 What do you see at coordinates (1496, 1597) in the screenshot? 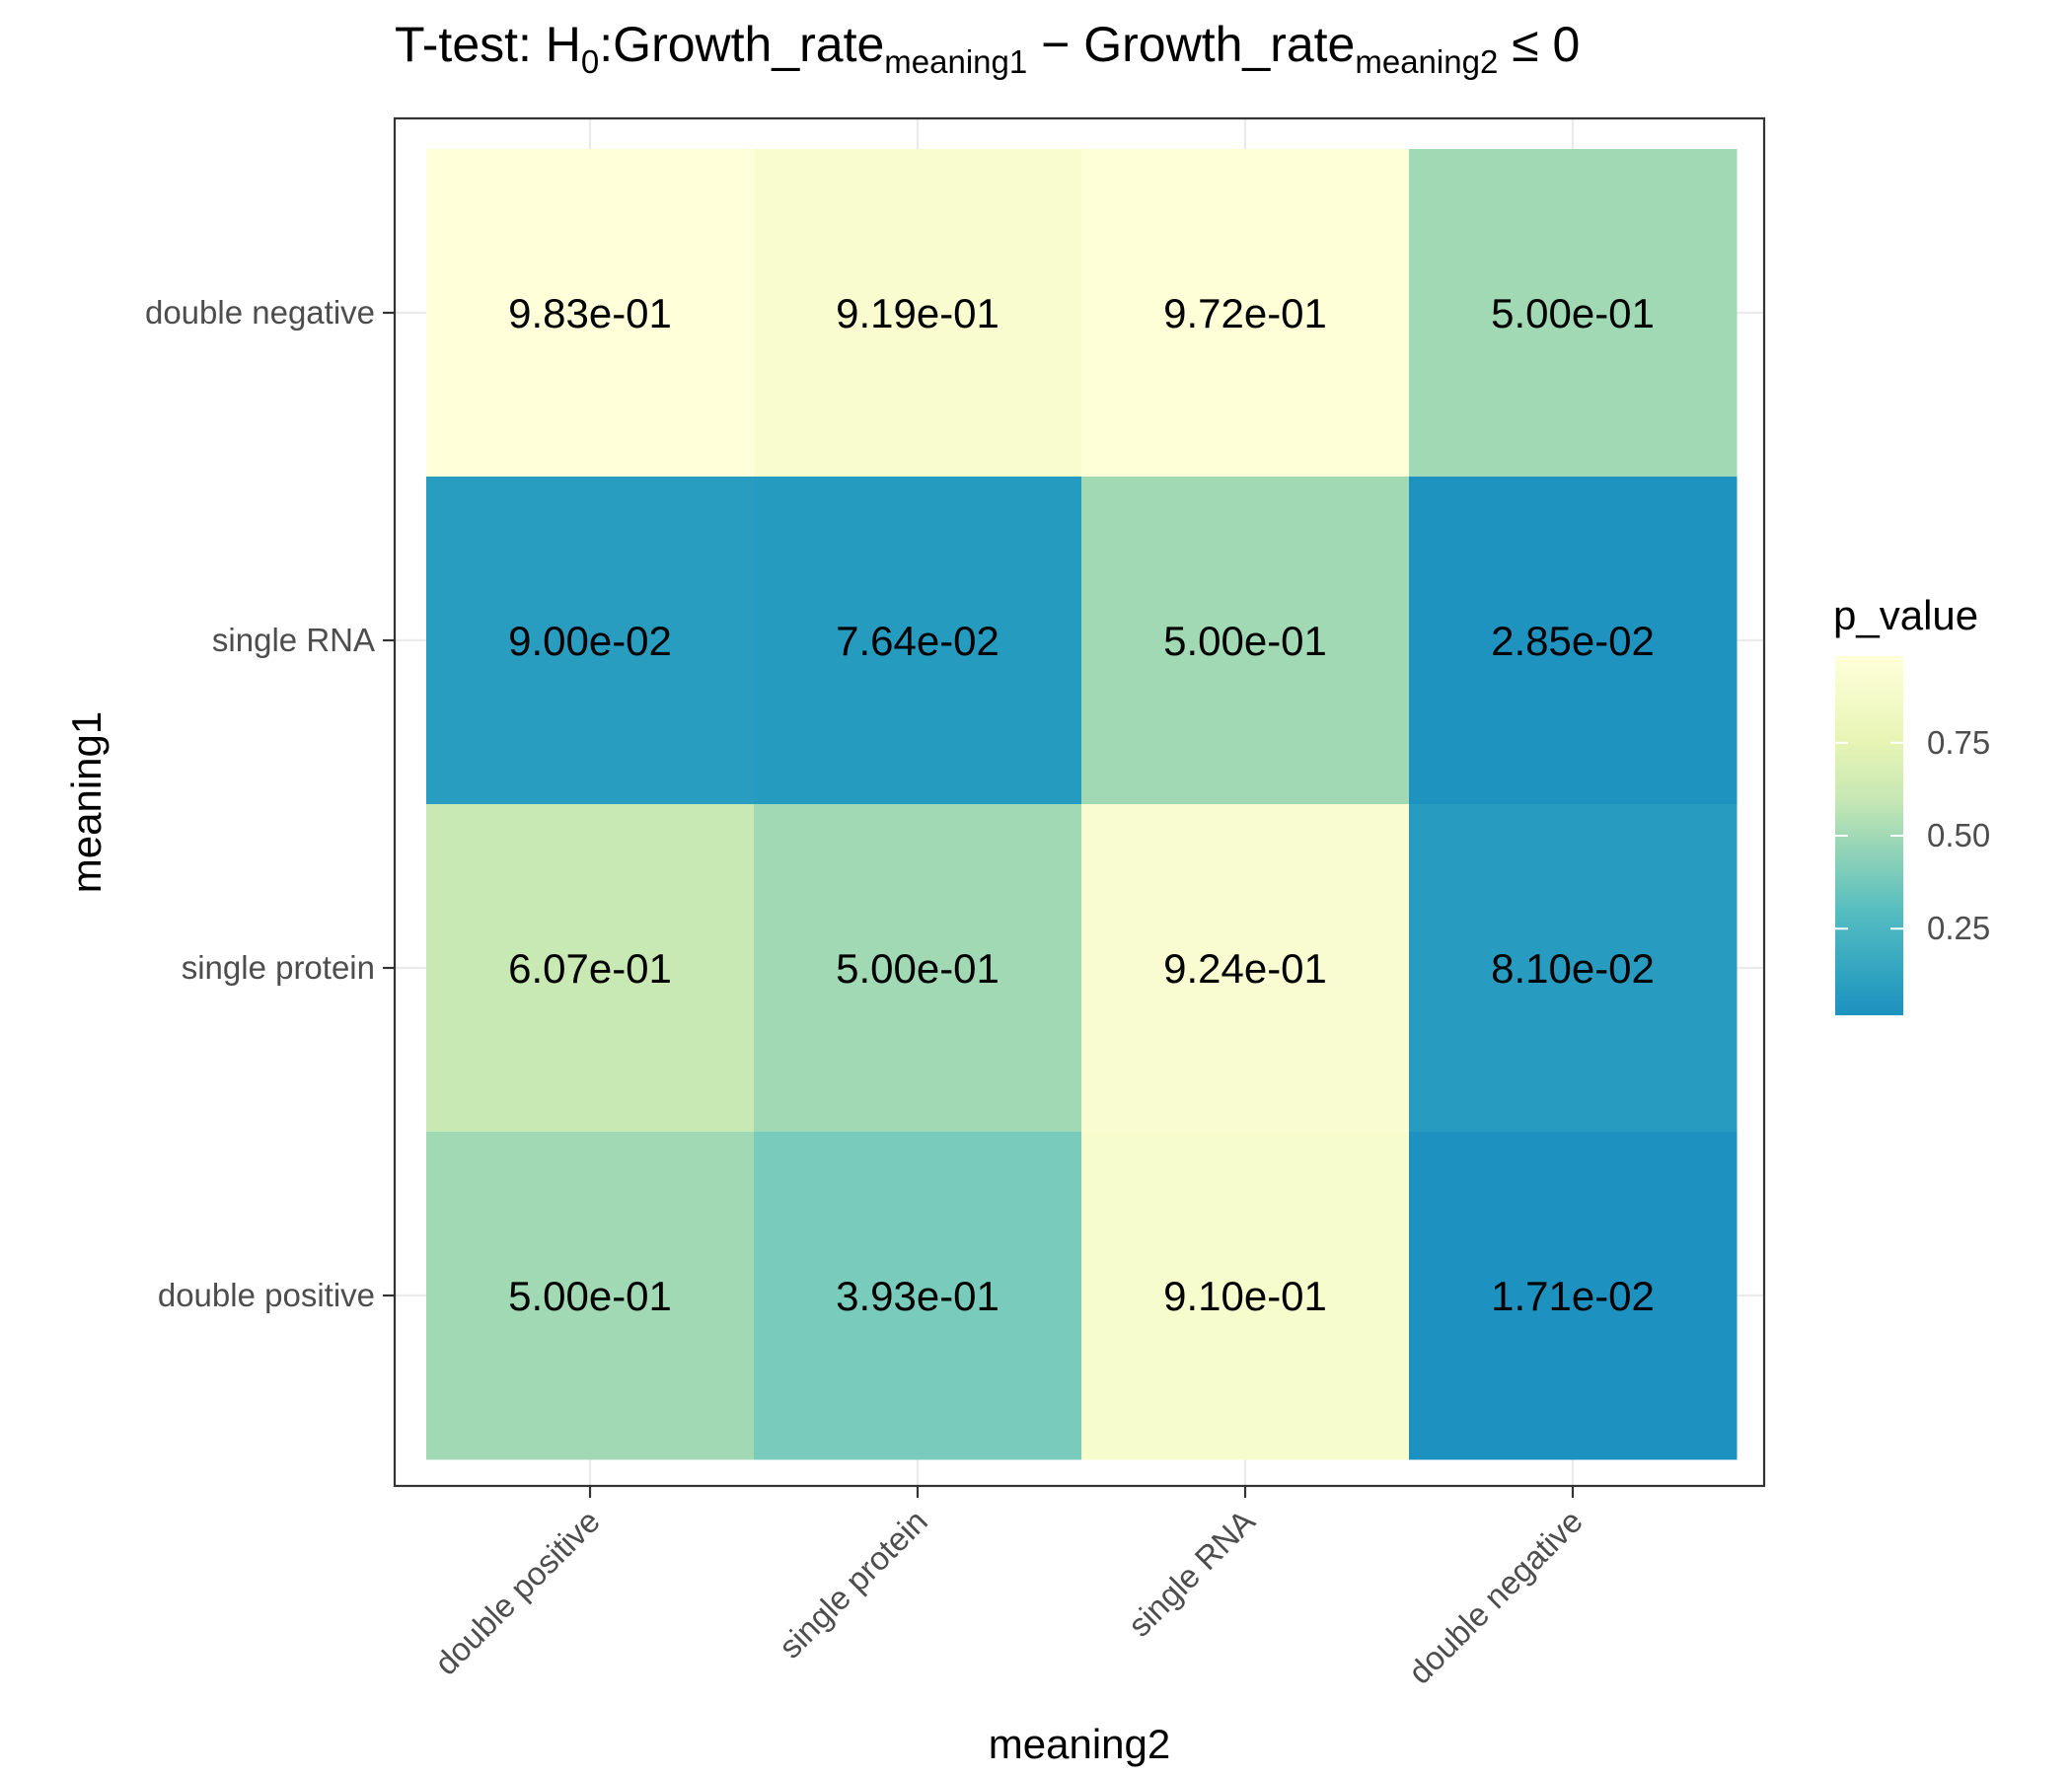
I see `x-tick-label: double negative` at bounding box center [1496, 1597].